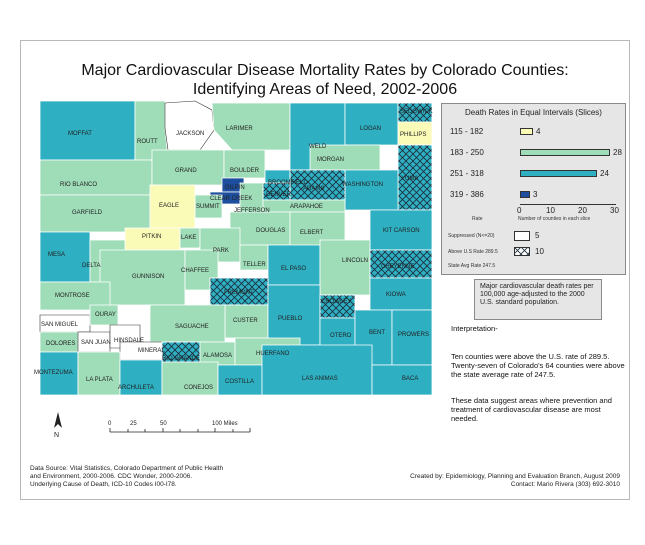 This screenshot has height=545, width=645. I want to click on county-label-chaffee: CHAFFEE, so click(195, 271).